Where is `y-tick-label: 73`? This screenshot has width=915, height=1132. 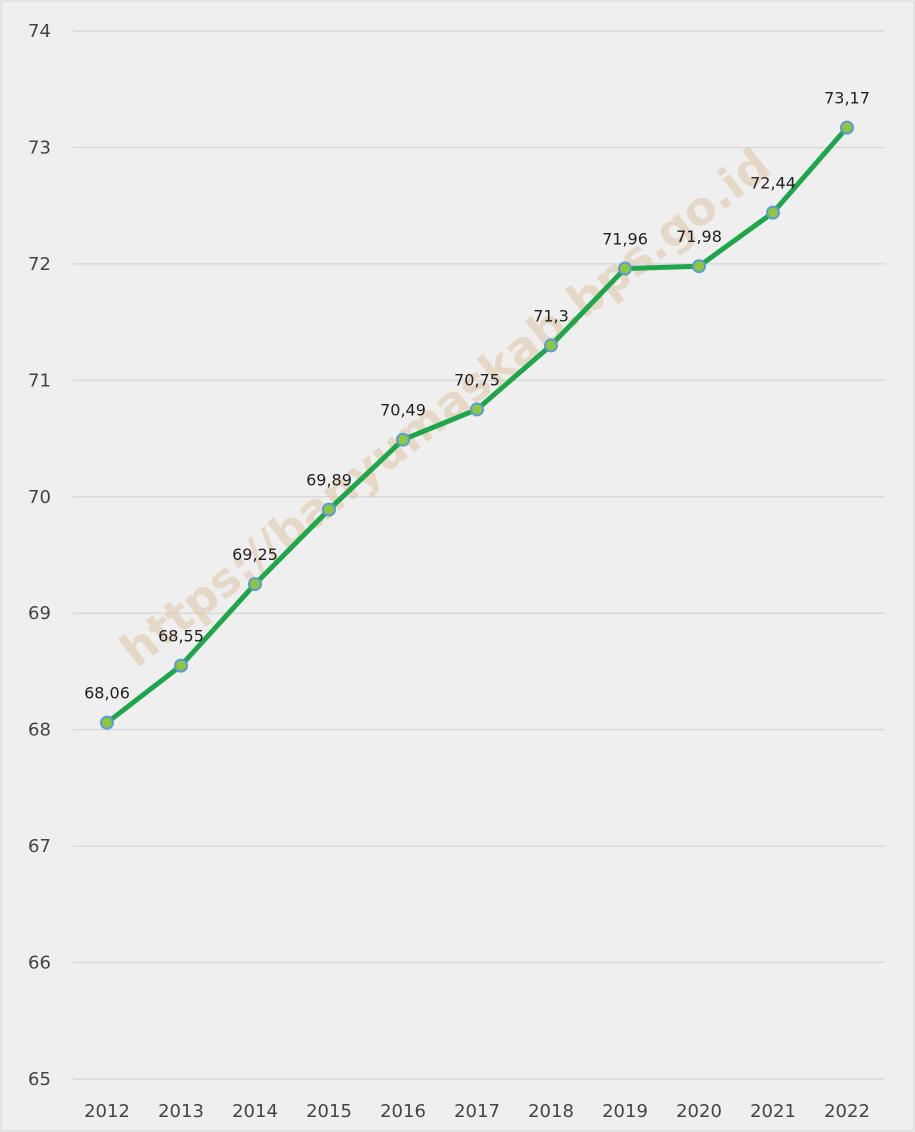 y-tick-label: 73 is located at coordinates (39, 147).